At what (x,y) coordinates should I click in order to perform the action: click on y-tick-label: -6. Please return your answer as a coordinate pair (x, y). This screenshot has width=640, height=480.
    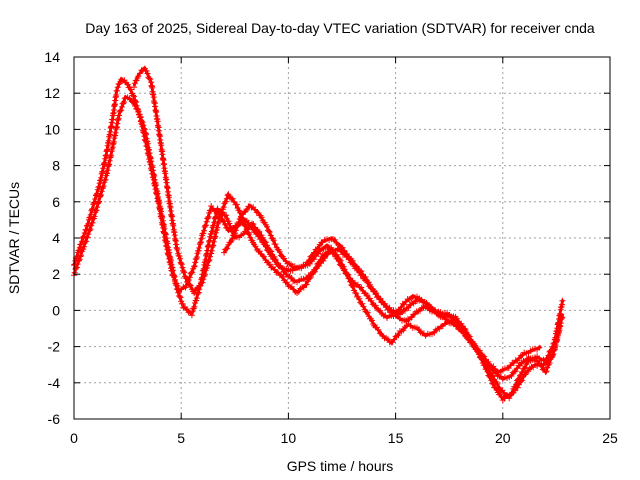
    Looking at the image, I should click on (54, 419).